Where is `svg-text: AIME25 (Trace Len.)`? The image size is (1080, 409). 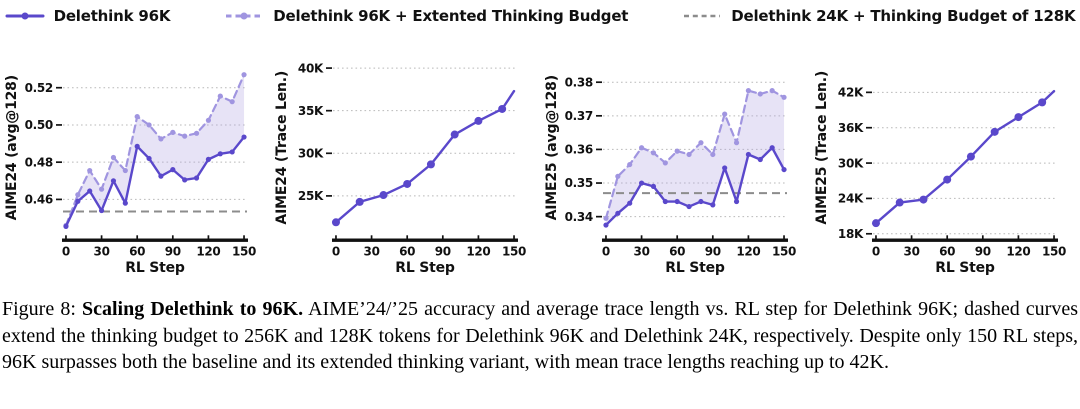
svg-text: AIME25 (Trace Len.) is located at coordinates (822, 148).